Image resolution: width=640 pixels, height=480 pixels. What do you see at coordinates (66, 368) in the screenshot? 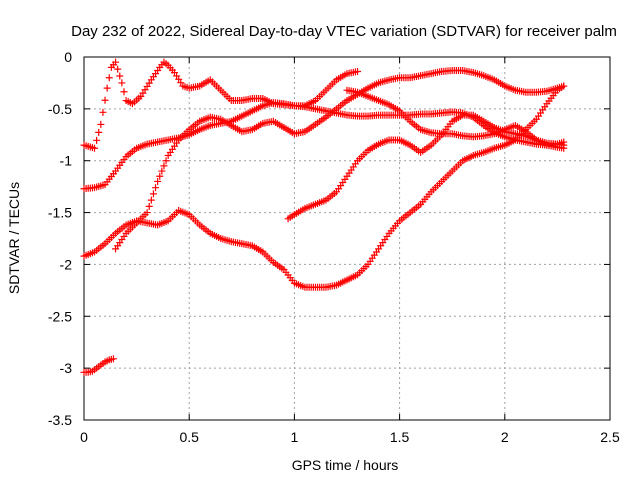
I see `y-tick-label: -3` at bounding box center [66, 368].